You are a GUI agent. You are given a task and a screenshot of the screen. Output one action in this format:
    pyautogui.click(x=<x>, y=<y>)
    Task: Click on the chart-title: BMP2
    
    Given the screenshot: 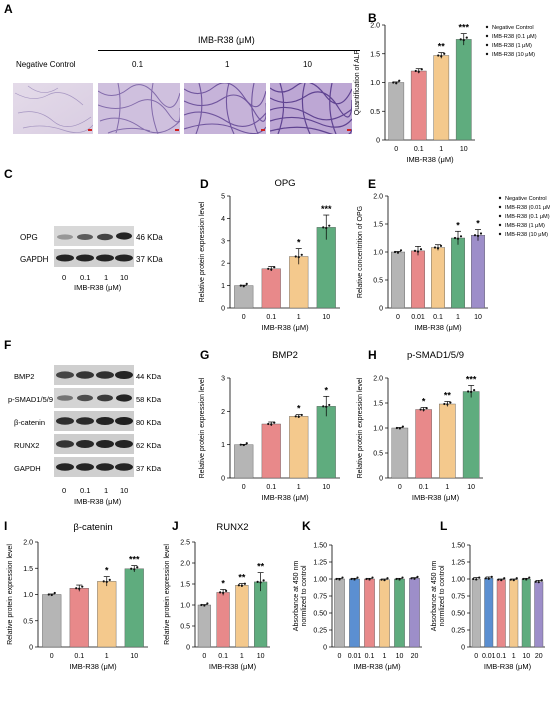 What is the action you would take?
    pyautogui.click(x=285, y=355)
    